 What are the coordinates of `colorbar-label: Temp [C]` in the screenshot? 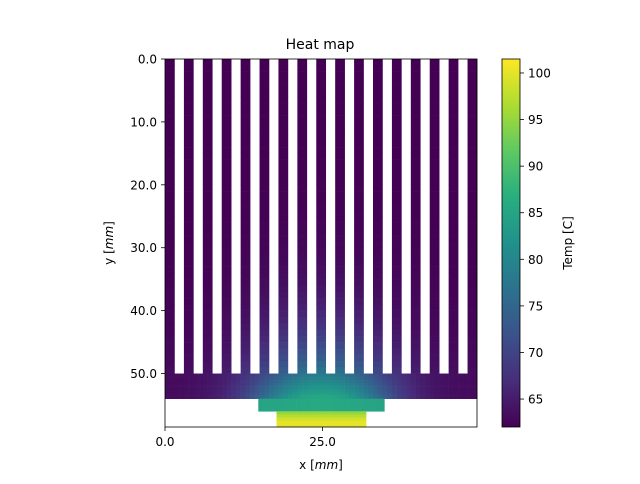 It's located at (568, 243).